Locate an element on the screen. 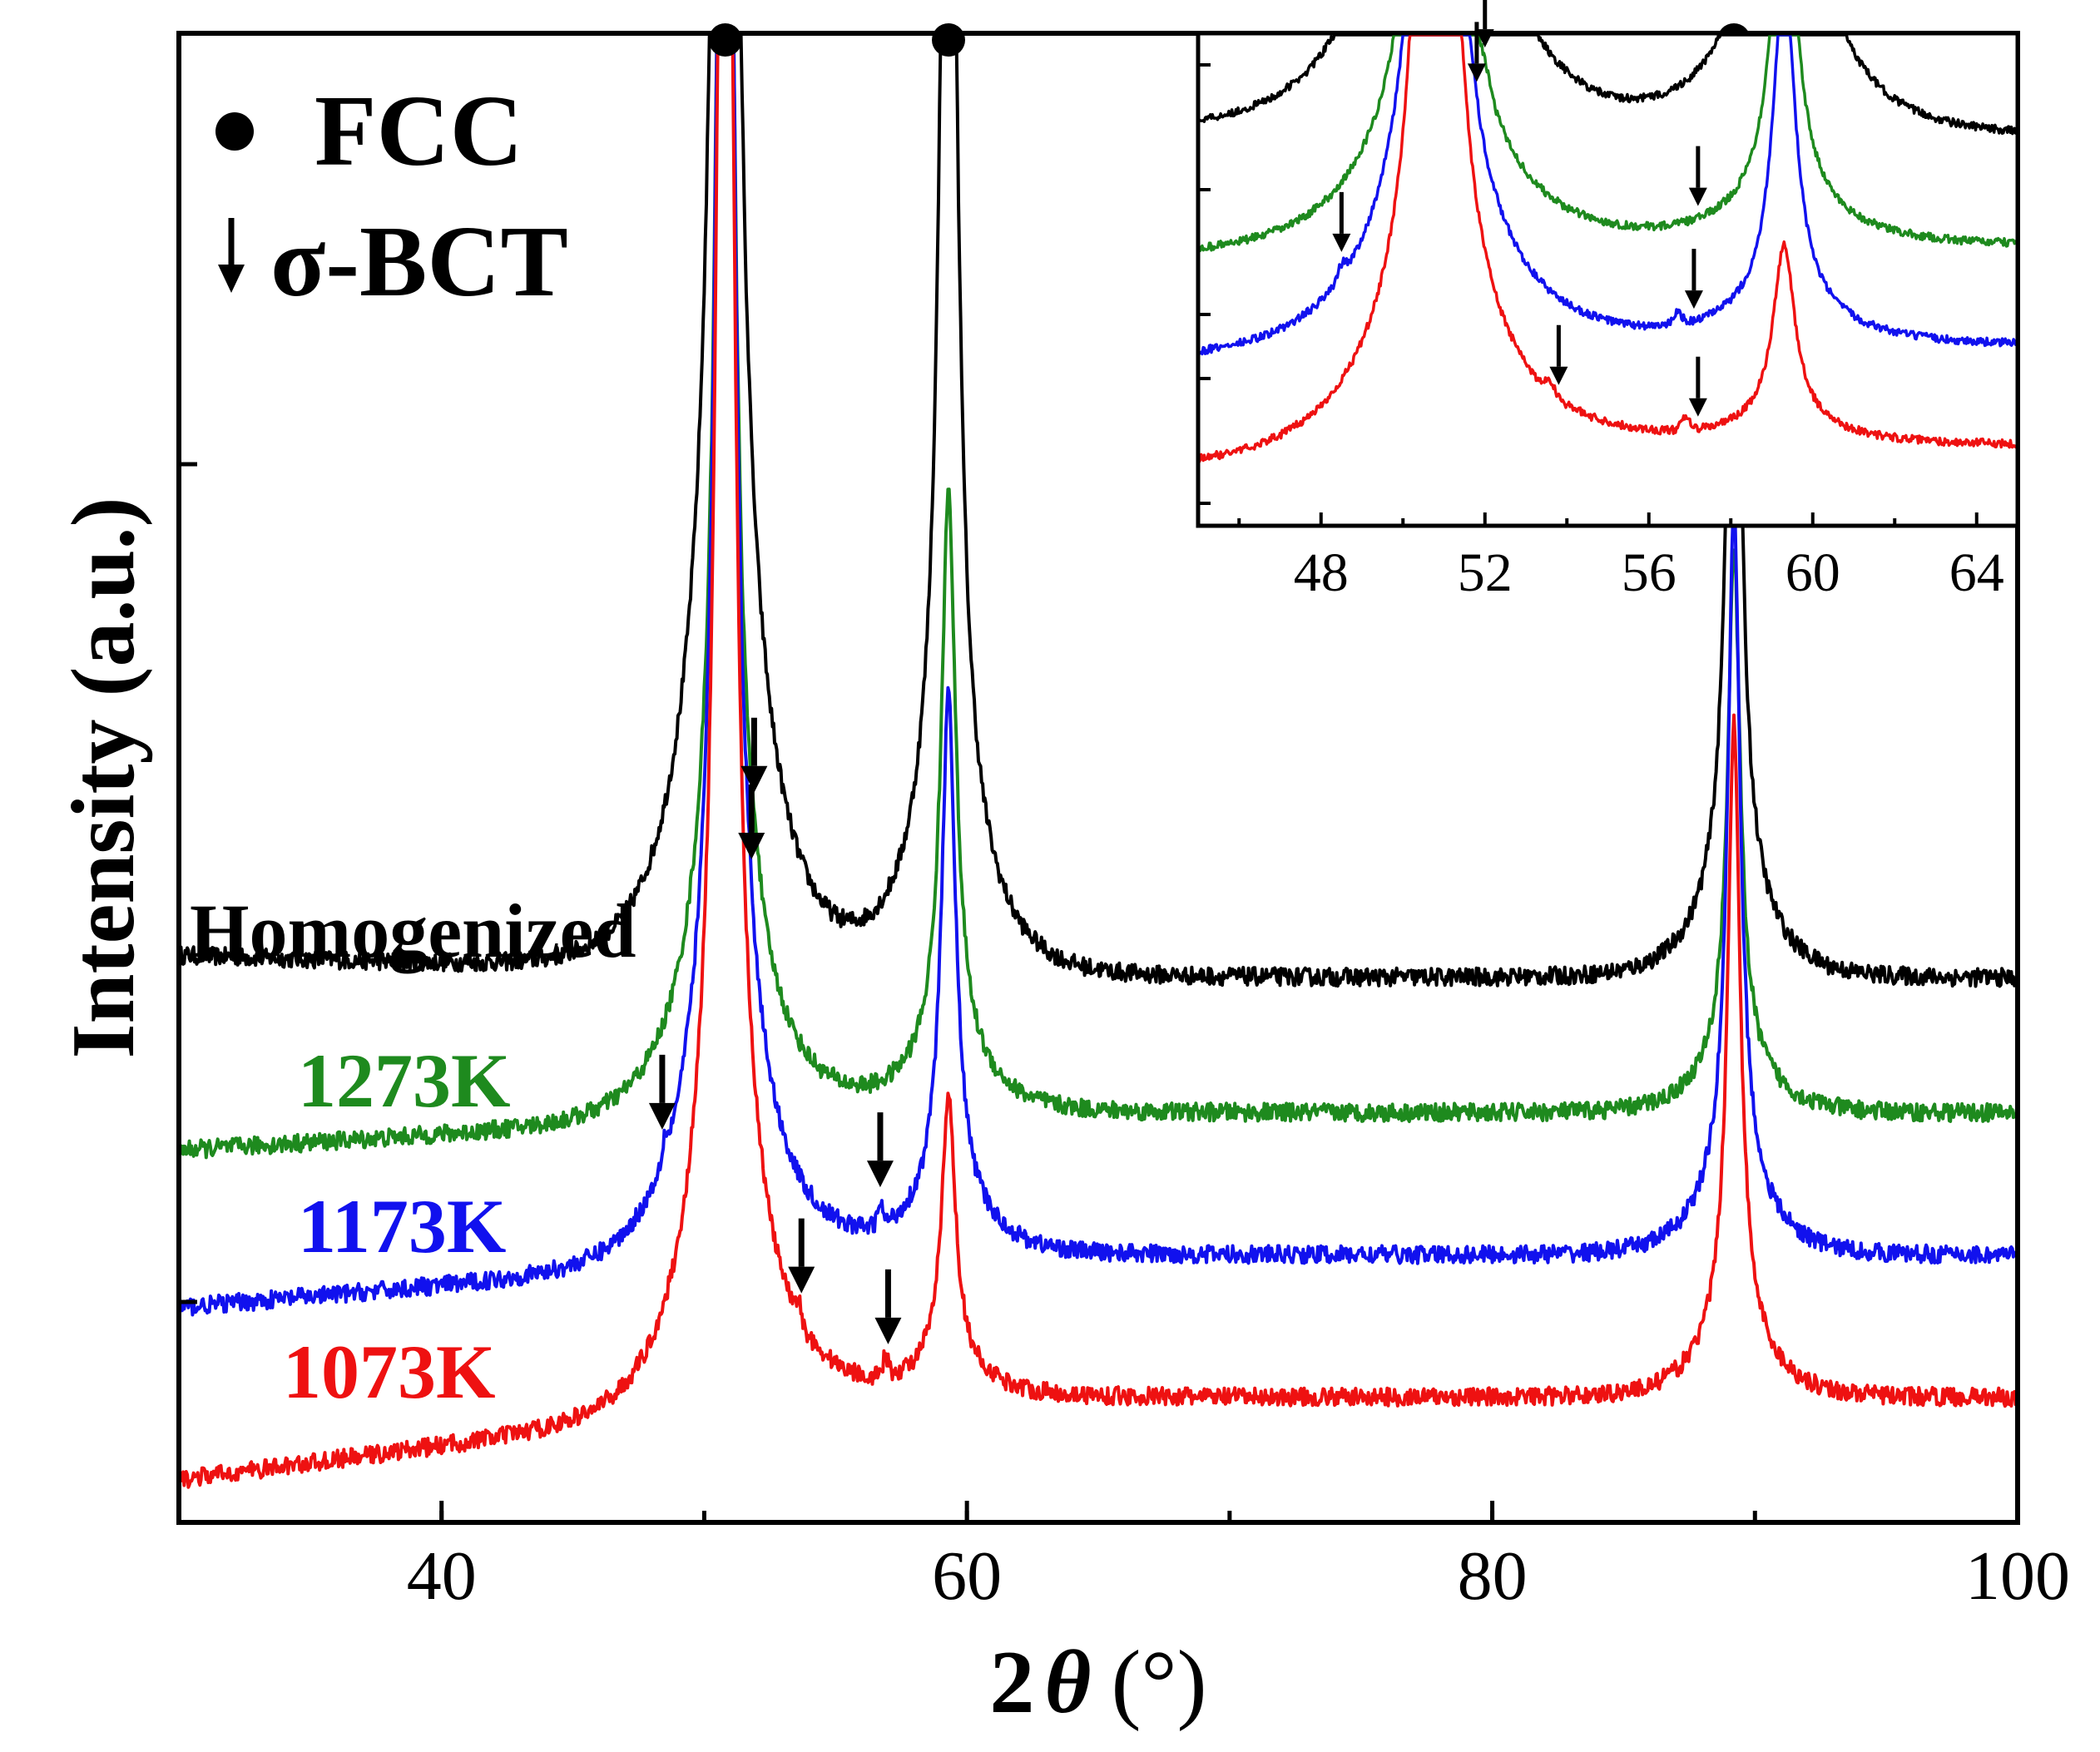  x-axis-ticks: 40 60 80 100 is located at coordinates (1238, 1558).